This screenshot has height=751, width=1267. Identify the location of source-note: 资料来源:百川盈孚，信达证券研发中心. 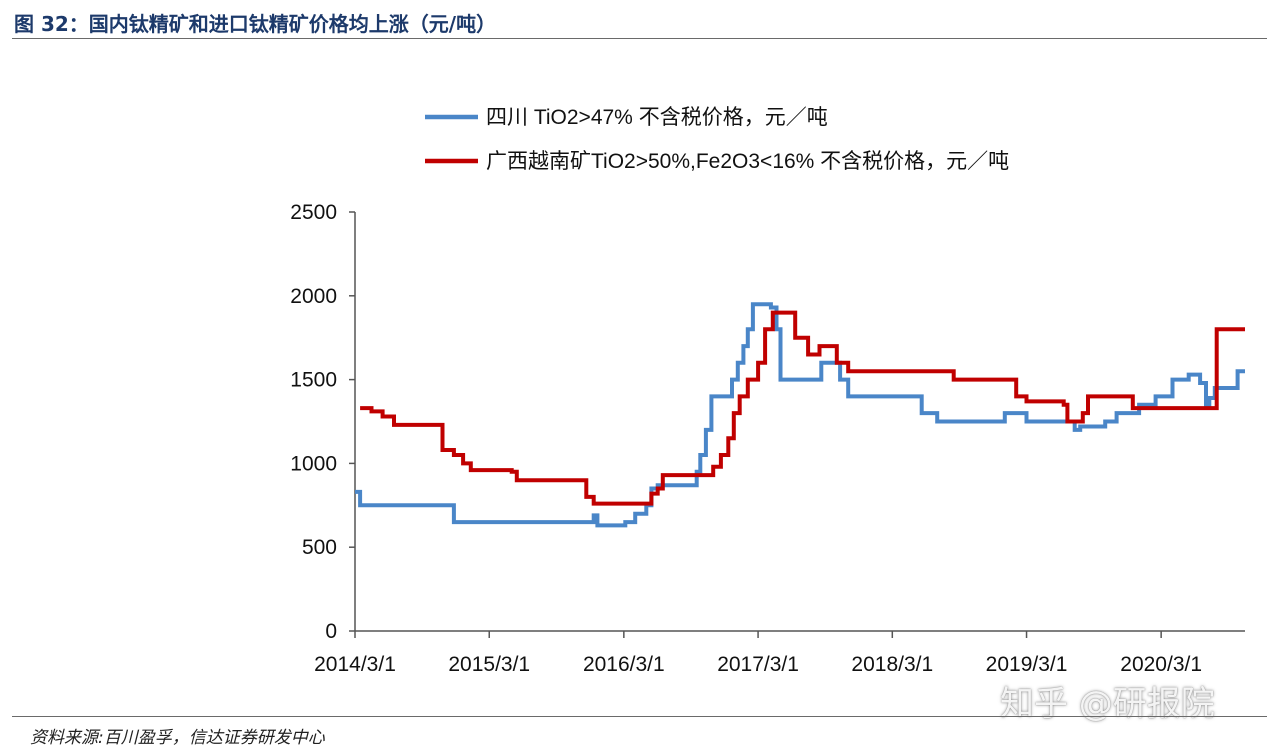
(177, 738).